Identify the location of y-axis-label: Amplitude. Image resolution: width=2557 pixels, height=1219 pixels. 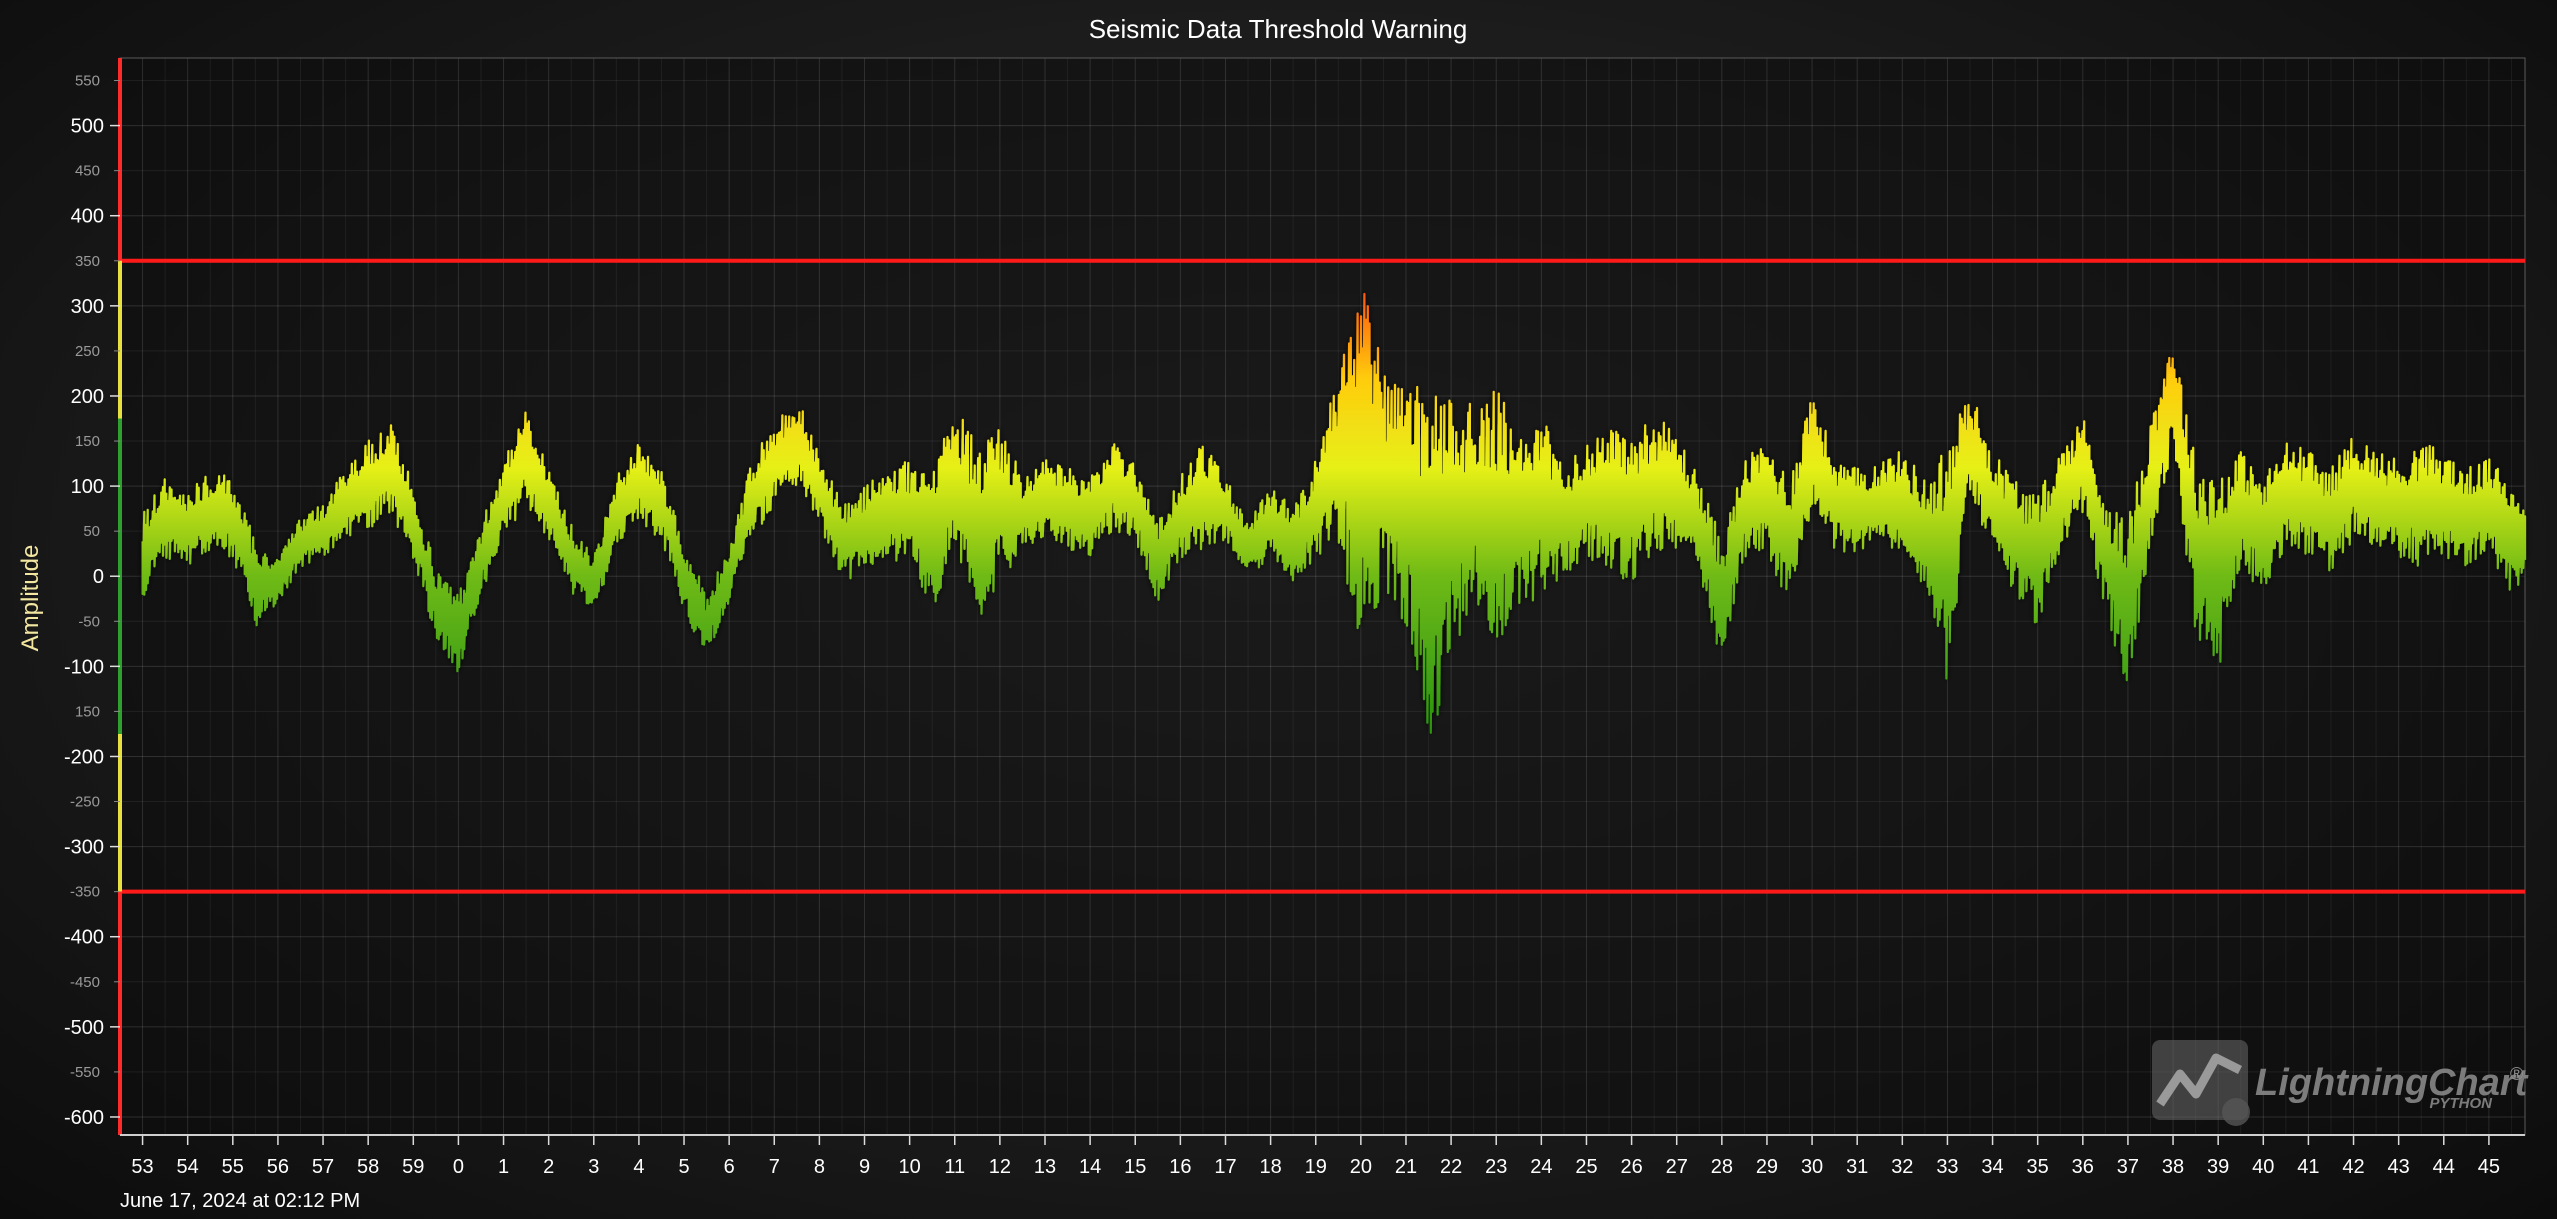
(30, 598).